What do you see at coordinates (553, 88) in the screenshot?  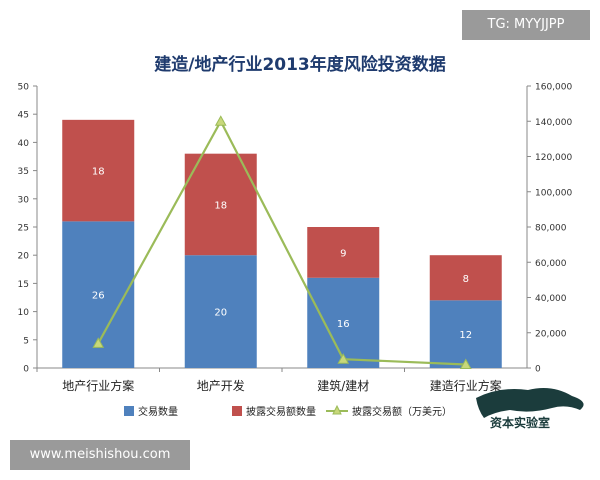 I see `y-right-tick-label: 160,000` at bounding box center [553, 88].